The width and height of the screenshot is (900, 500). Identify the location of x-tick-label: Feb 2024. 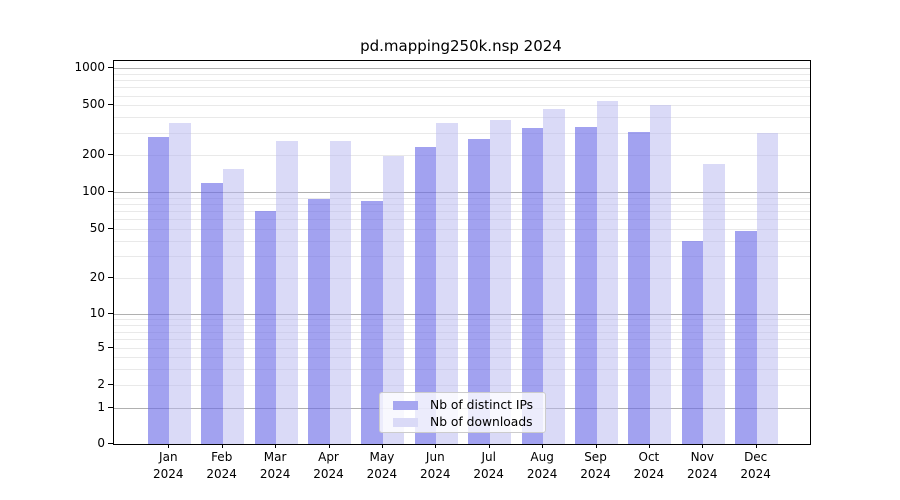
(222, 466).